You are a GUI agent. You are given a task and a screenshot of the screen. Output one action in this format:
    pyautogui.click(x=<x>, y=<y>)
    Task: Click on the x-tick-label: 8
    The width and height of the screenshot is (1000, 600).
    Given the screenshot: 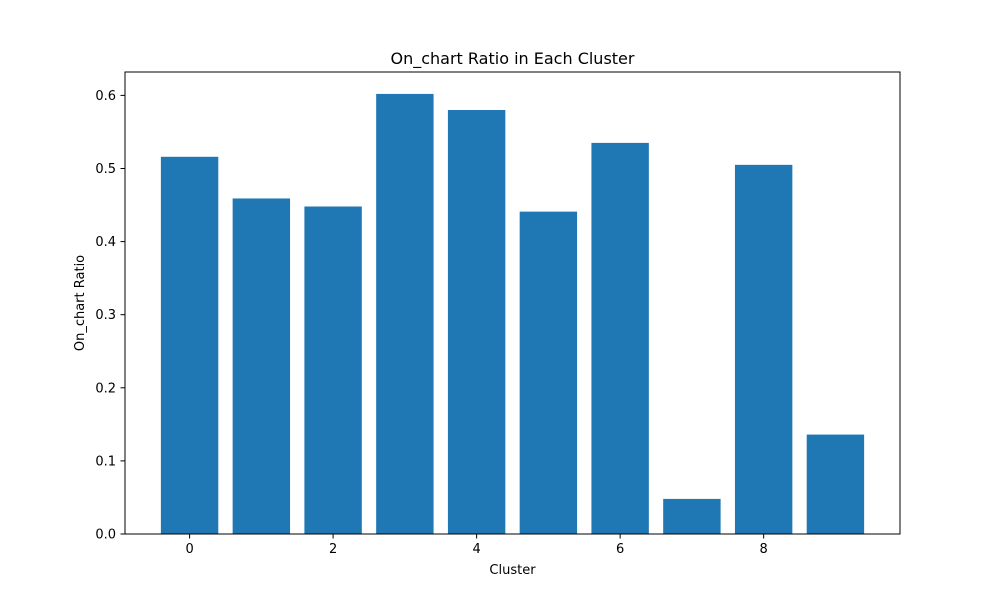 What is the action you would take?
    pyautogui.click(x=764, y=549)
    